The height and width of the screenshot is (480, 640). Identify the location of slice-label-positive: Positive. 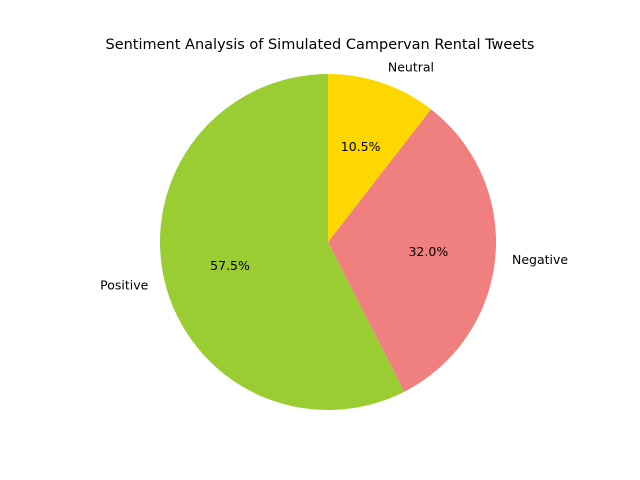
(124, 285).